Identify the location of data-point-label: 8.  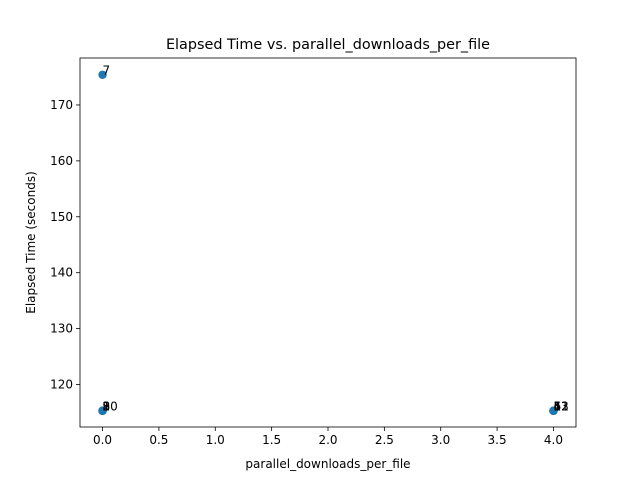
(107, 406).